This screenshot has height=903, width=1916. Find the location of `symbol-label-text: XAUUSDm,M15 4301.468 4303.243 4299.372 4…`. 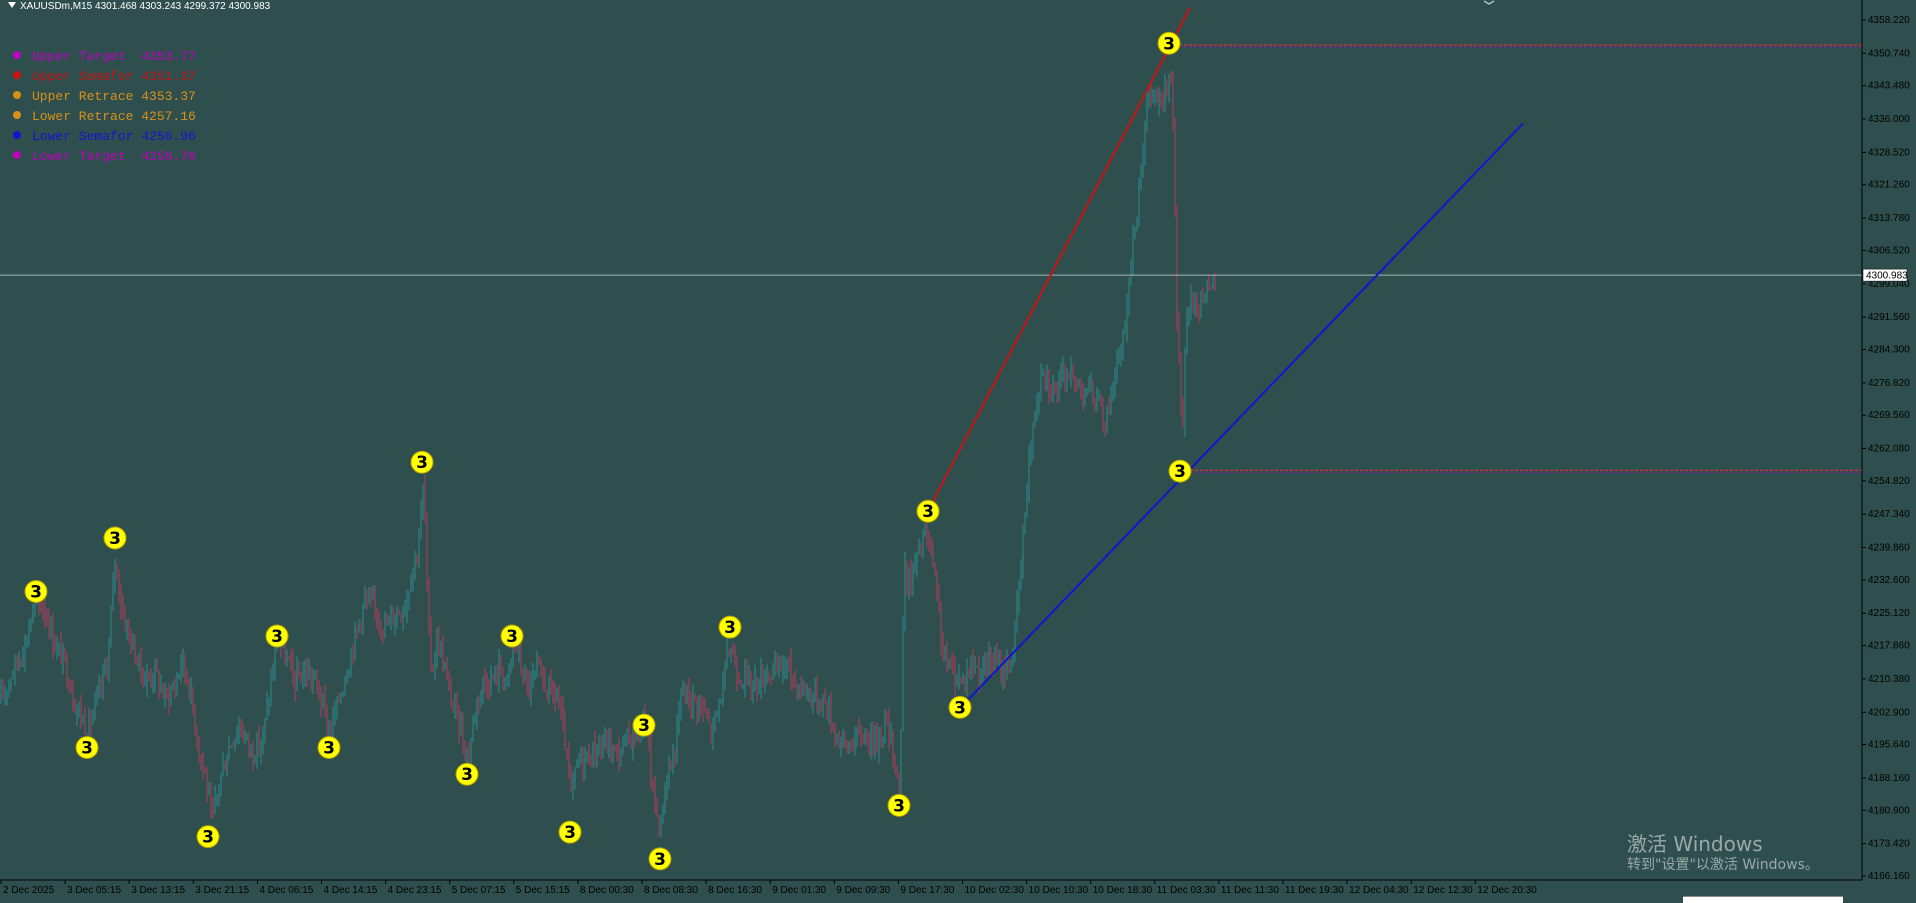

symbol-label-text: XAUUSDm,M15 4301.468 4303.243 4299.372 4… is located at coordinates (145, 6).